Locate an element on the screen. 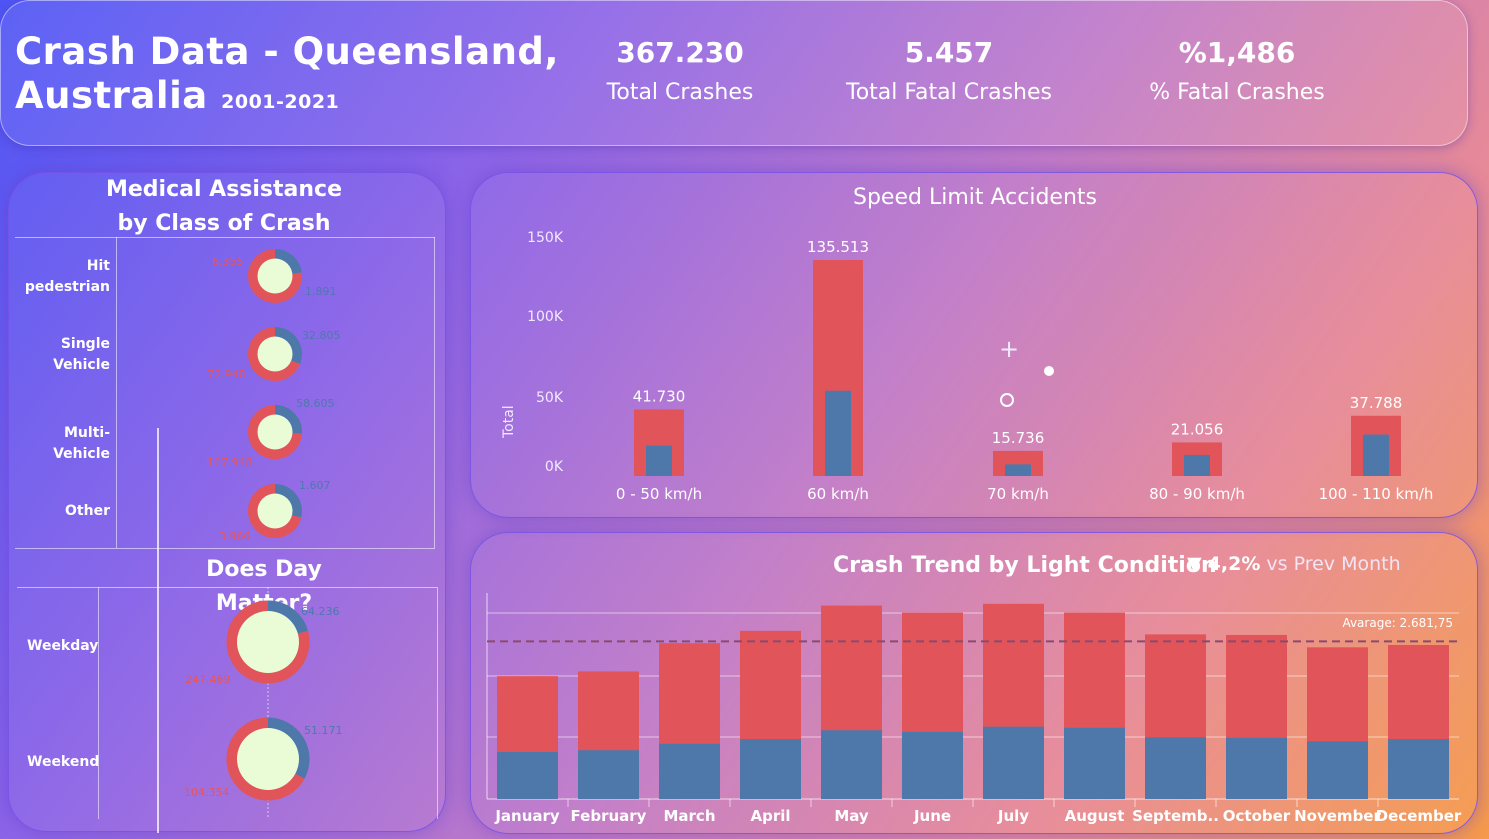 The height and width of the screenshot is (839, 1489). title-years: 2001-2021 is located at coordinates (280, 102).